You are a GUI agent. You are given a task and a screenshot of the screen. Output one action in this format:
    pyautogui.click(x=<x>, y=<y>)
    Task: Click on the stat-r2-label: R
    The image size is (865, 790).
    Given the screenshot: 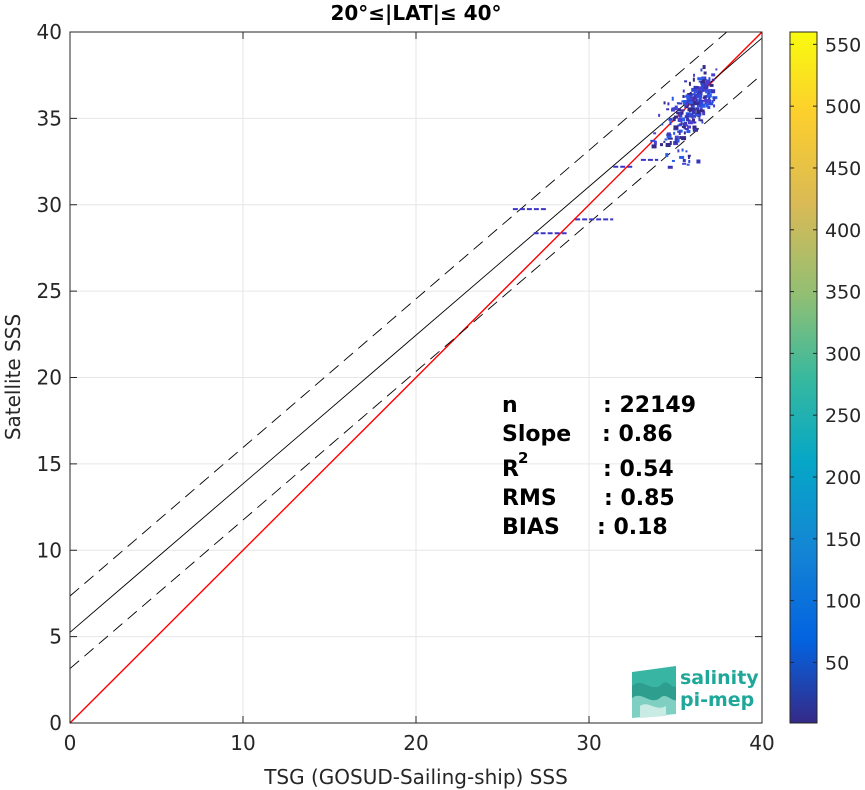 What is the action you would take?
    pyautogui.click(x=510, y=469)
    